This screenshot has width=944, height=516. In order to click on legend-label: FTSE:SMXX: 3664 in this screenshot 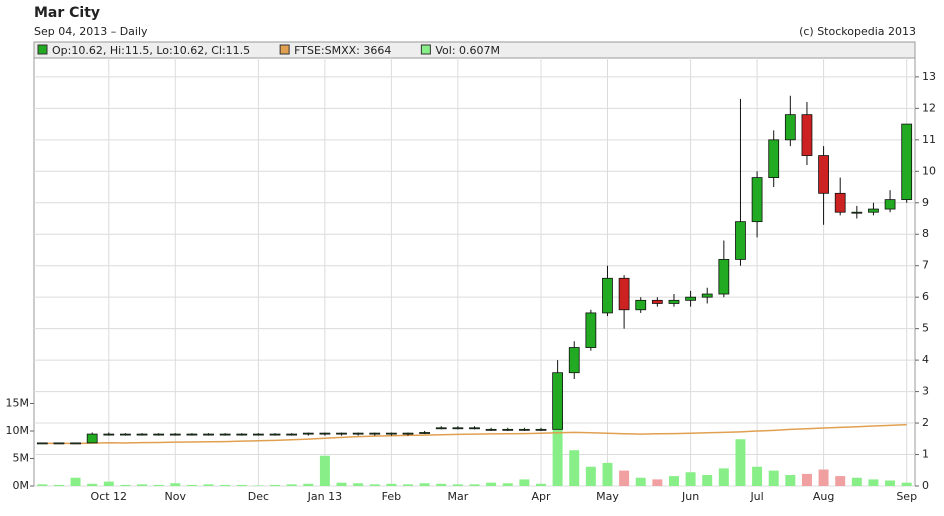, I will do `click(342, 50)`.